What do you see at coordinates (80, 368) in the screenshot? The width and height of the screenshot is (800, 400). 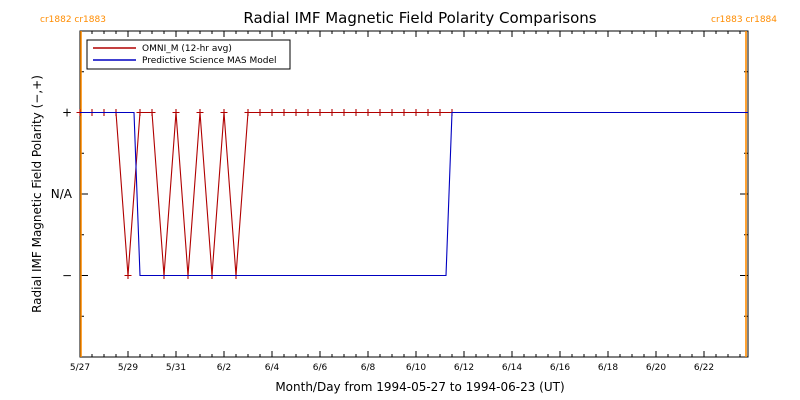 I see `x-tick-label: 5/27` at bounding box center [80, 368].